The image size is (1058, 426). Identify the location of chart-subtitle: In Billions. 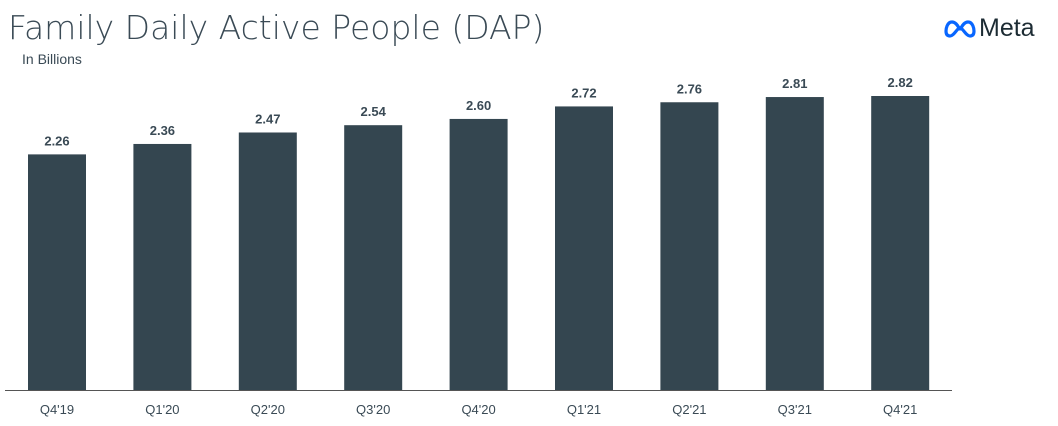
(52, 59).